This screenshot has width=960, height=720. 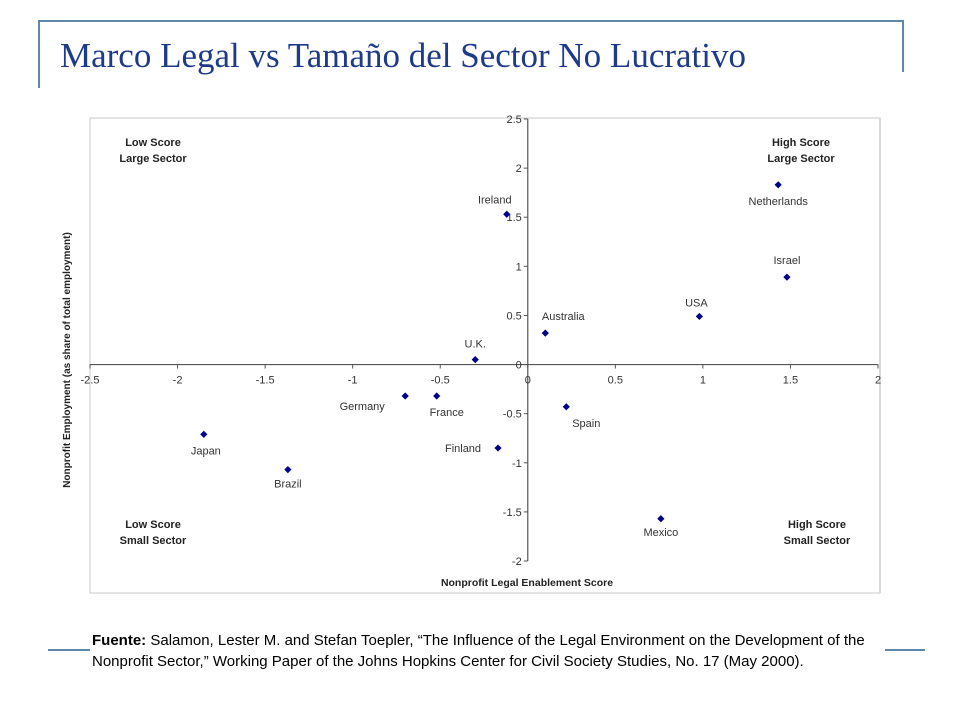 What do you see at coordinates (288, 485) in the screenshot?
I see `data-point-label: Brazil` at bounding box center [288, 485].